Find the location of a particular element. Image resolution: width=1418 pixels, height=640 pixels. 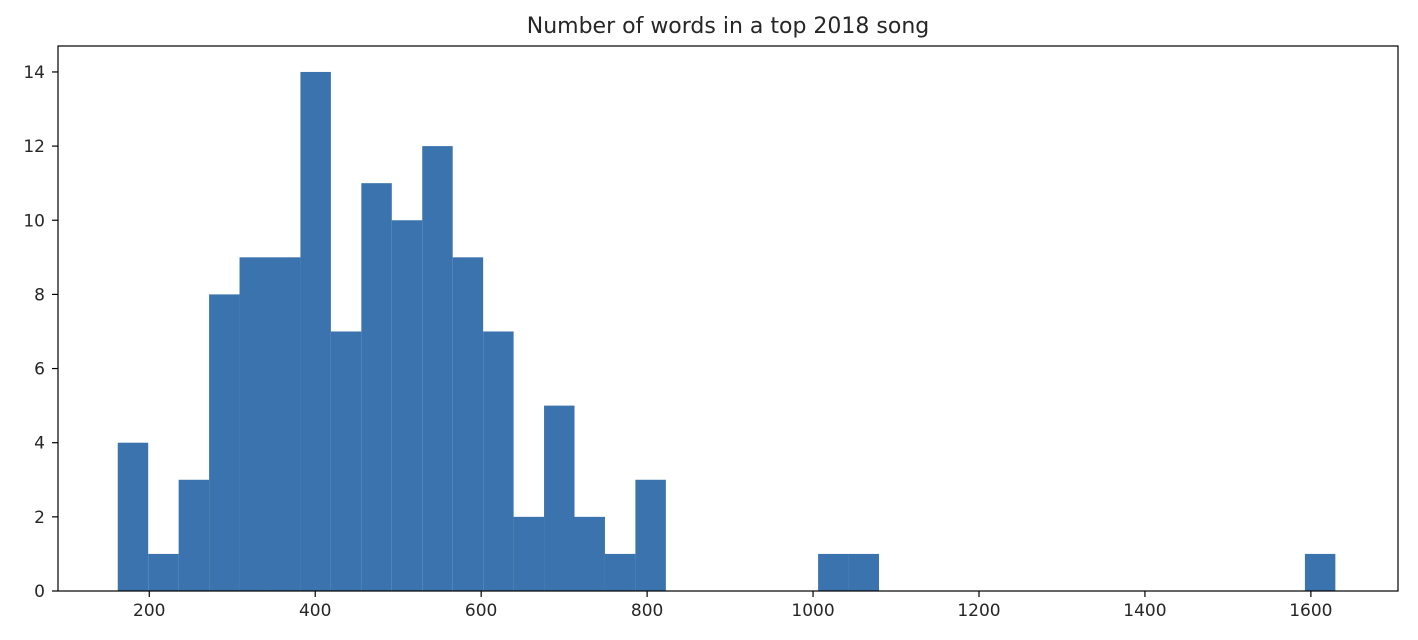

x-tick-label: 1600 is located at coordinates (1310, 611).